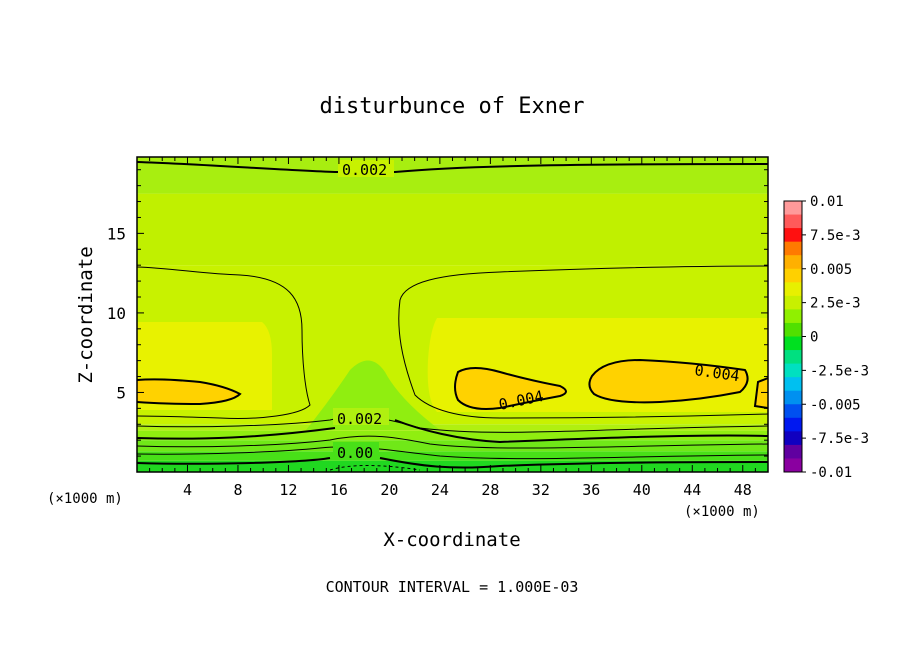 This screenshot has width=904, height=654. Describe the element at coordinates (692, 490) in the screenshot. I see `x-tick-label: 44` at that location.